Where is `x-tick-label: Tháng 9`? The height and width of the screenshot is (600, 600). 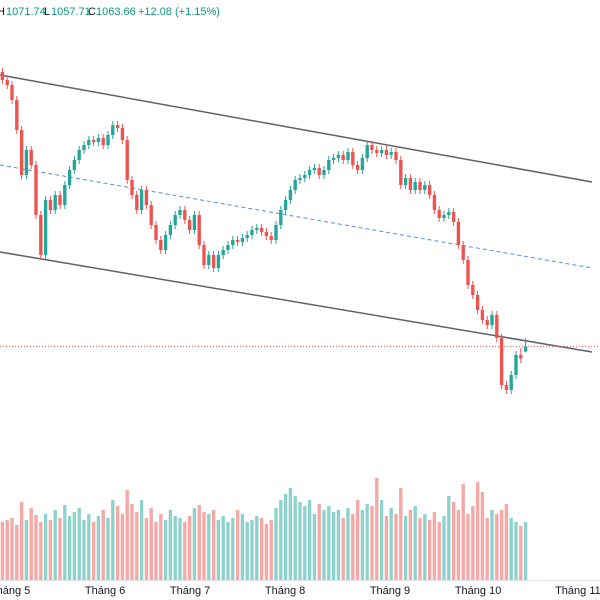
x-tick-label: Tháng 9 is located at coordinates (390, 591).